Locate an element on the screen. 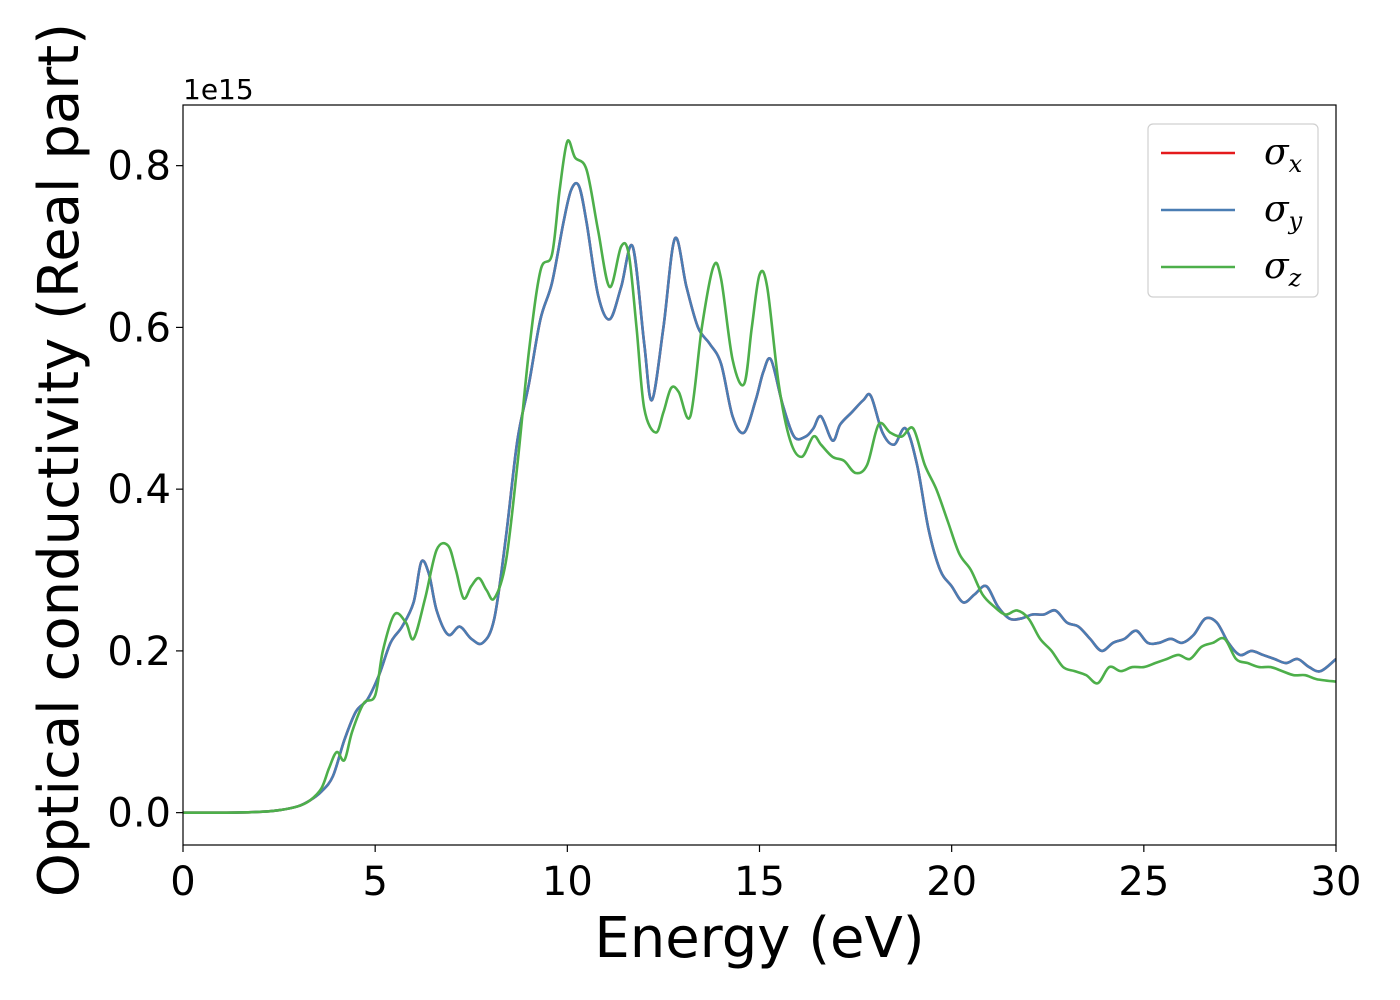  x-tick-label: 20 is located at coordinates (951, 882).